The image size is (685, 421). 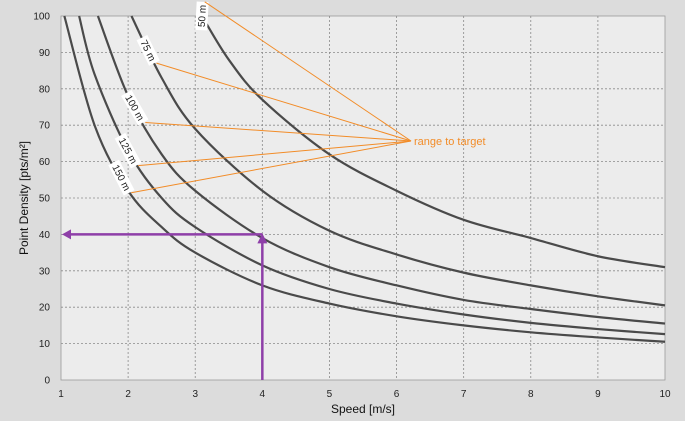 What do you see at coordinates (598, 394) in the screenshot?
I see `x-tick-label: 9` at bounding box center [598, 394].